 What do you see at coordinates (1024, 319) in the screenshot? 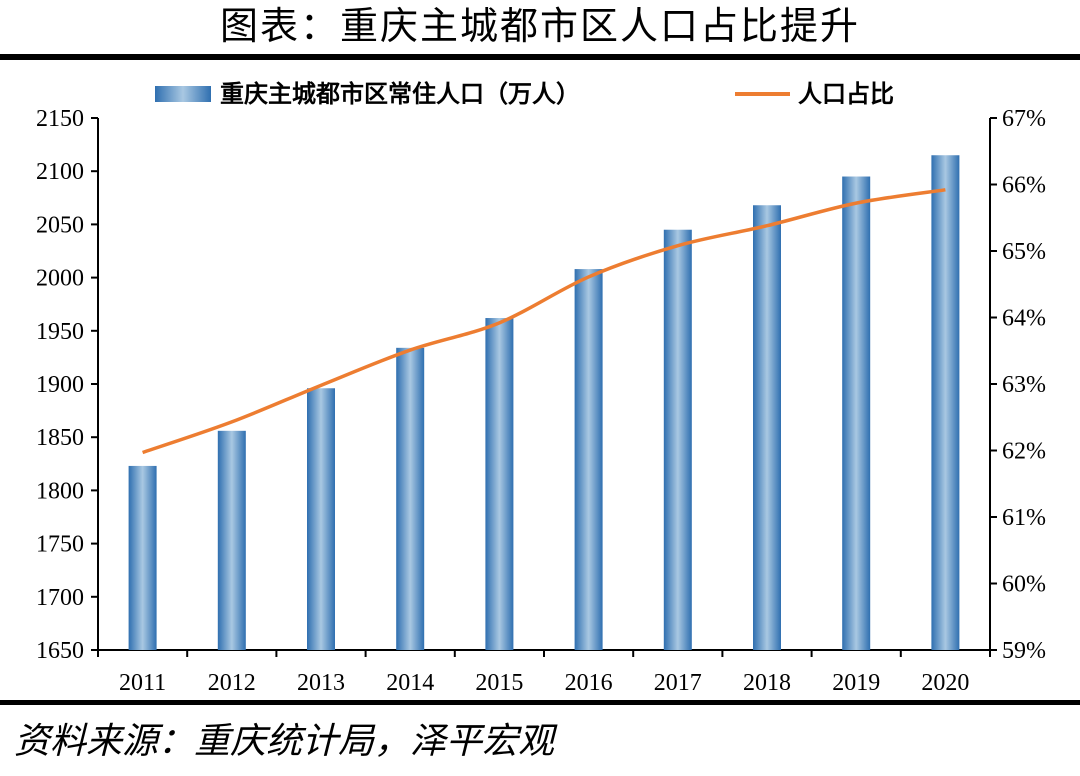
I see `y-right-tick-label: 64%` at bounding box center [1024, 319].